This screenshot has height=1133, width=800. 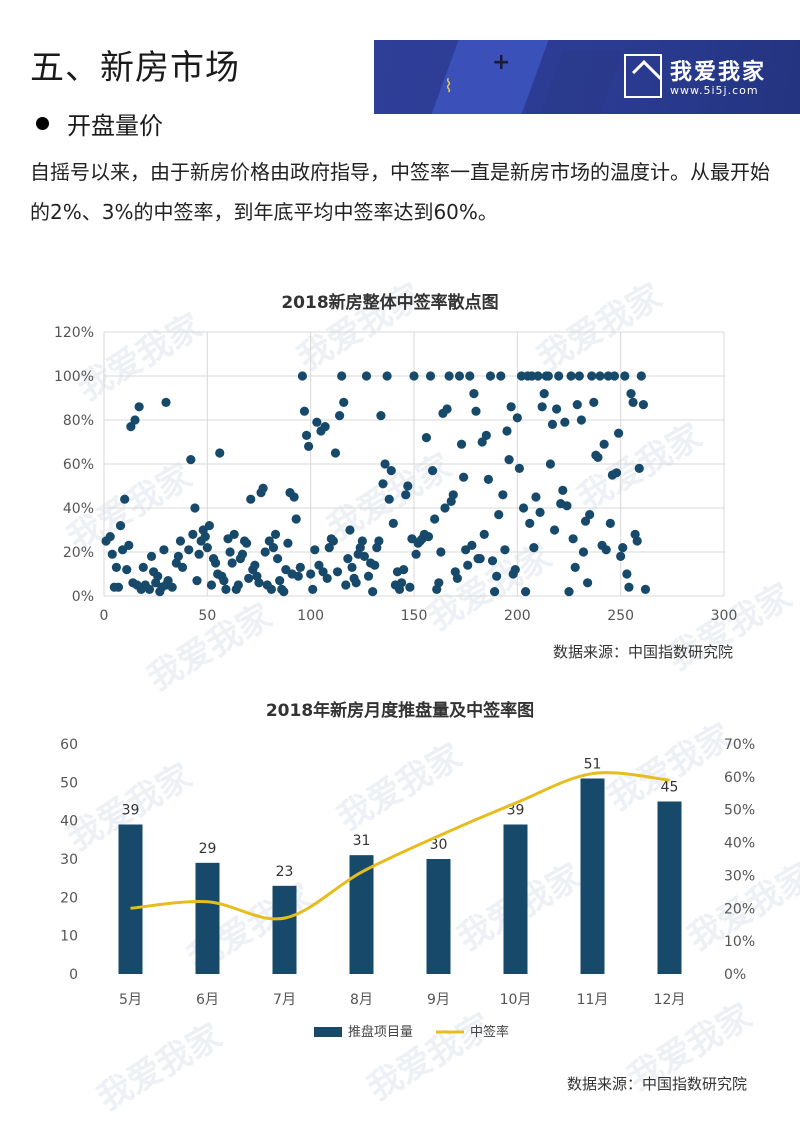 What do you see at coordinates (516, 1000) in the screenshot?
I see `x-tick-label: 10月` at bounding box center [516, 1000].